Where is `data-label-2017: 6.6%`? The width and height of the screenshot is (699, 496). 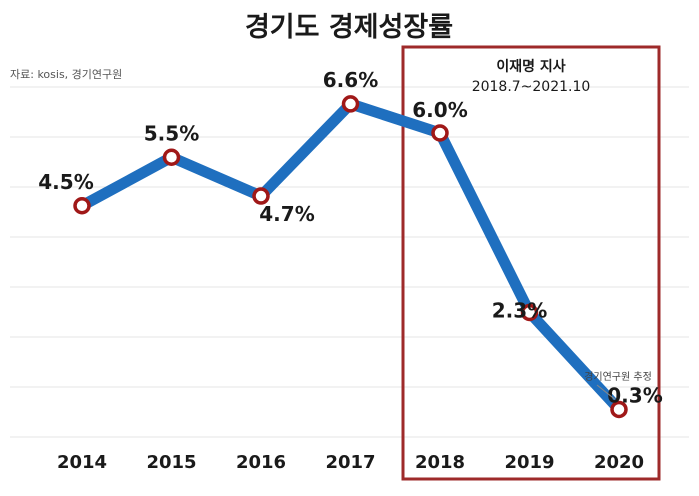
data-label-2017: 6.6% is located at coordinates (350, 80).